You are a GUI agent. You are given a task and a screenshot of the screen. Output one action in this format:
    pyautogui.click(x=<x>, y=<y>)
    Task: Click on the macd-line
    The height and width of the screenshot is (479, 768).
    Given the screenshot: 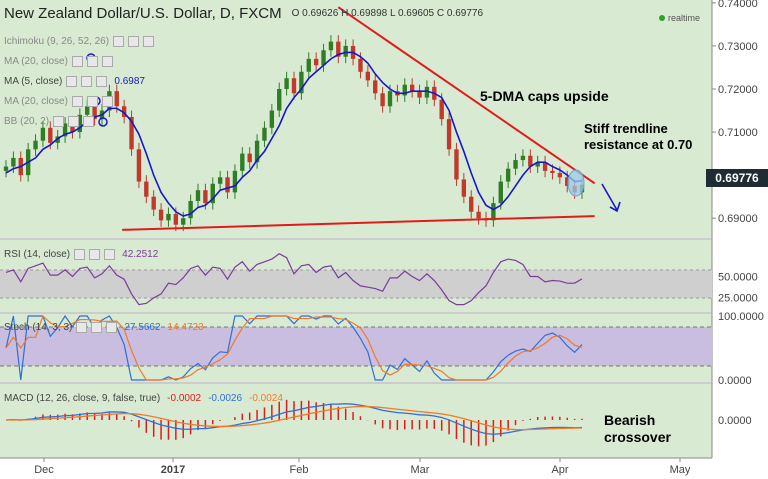 What is the action you would take?
    pyautogui.click(x=294, y=419)
    